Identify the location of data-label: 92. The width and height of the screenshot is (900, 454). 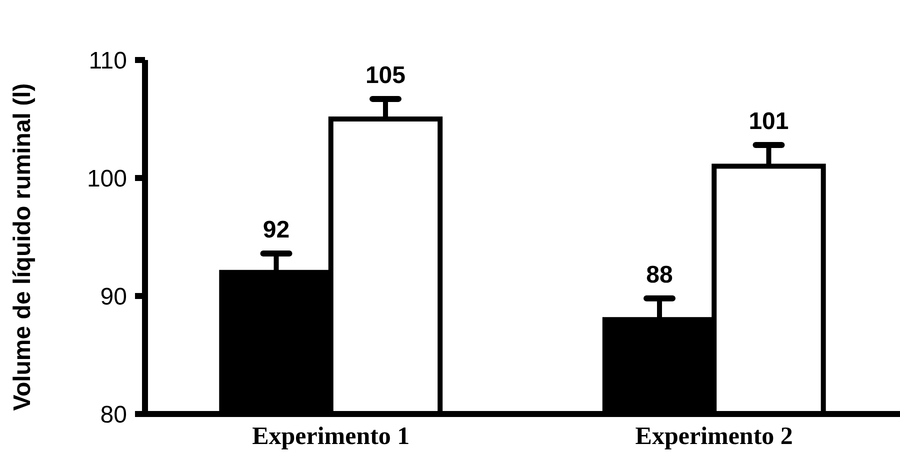
(276, 230).